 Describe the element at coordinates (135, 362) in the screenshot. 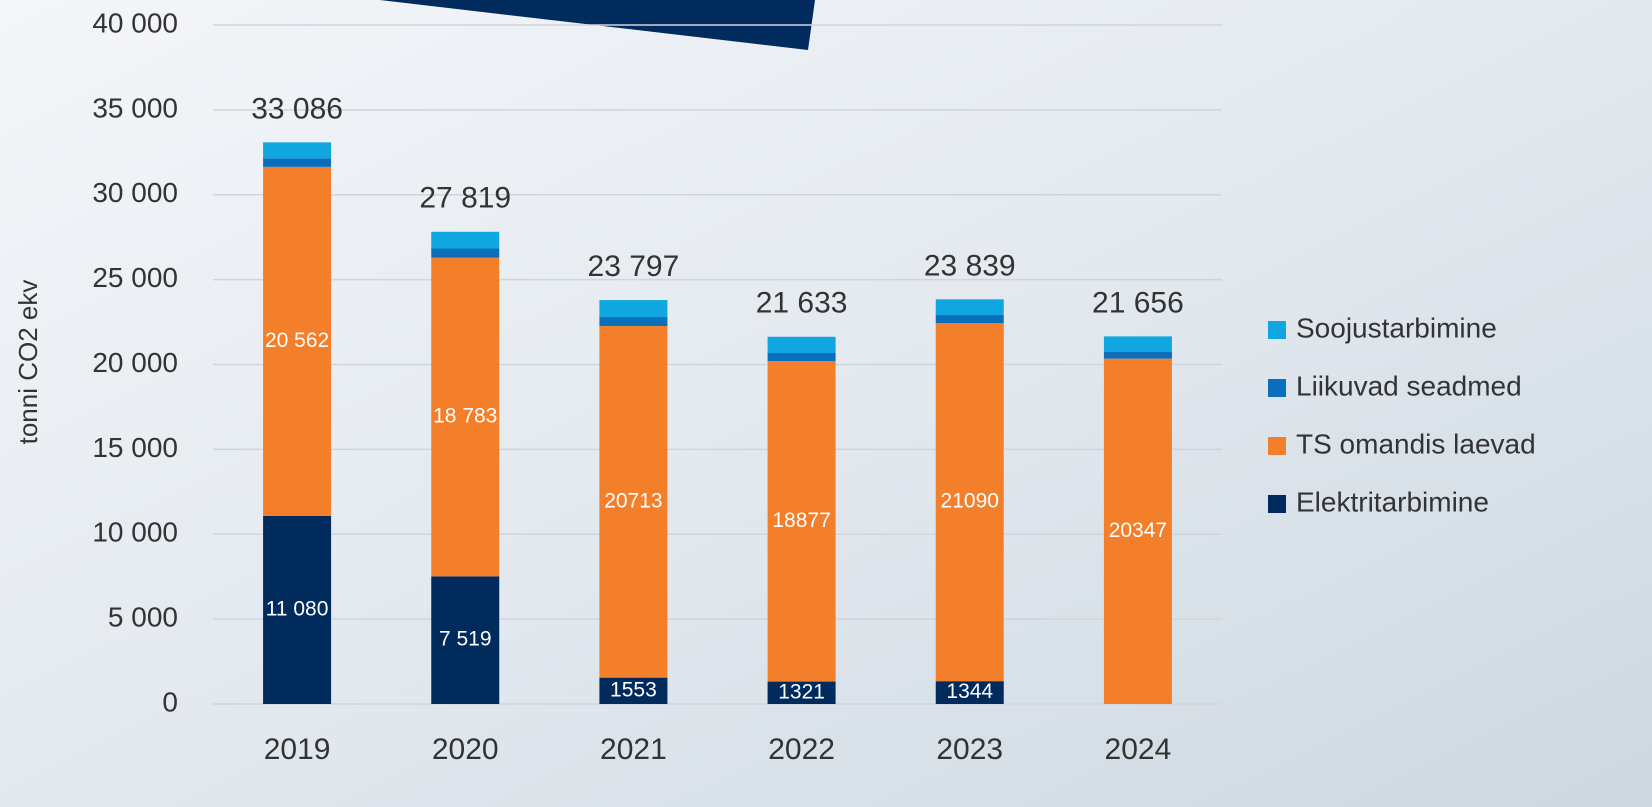

I see `y-tick-label: 20 000` at that location.